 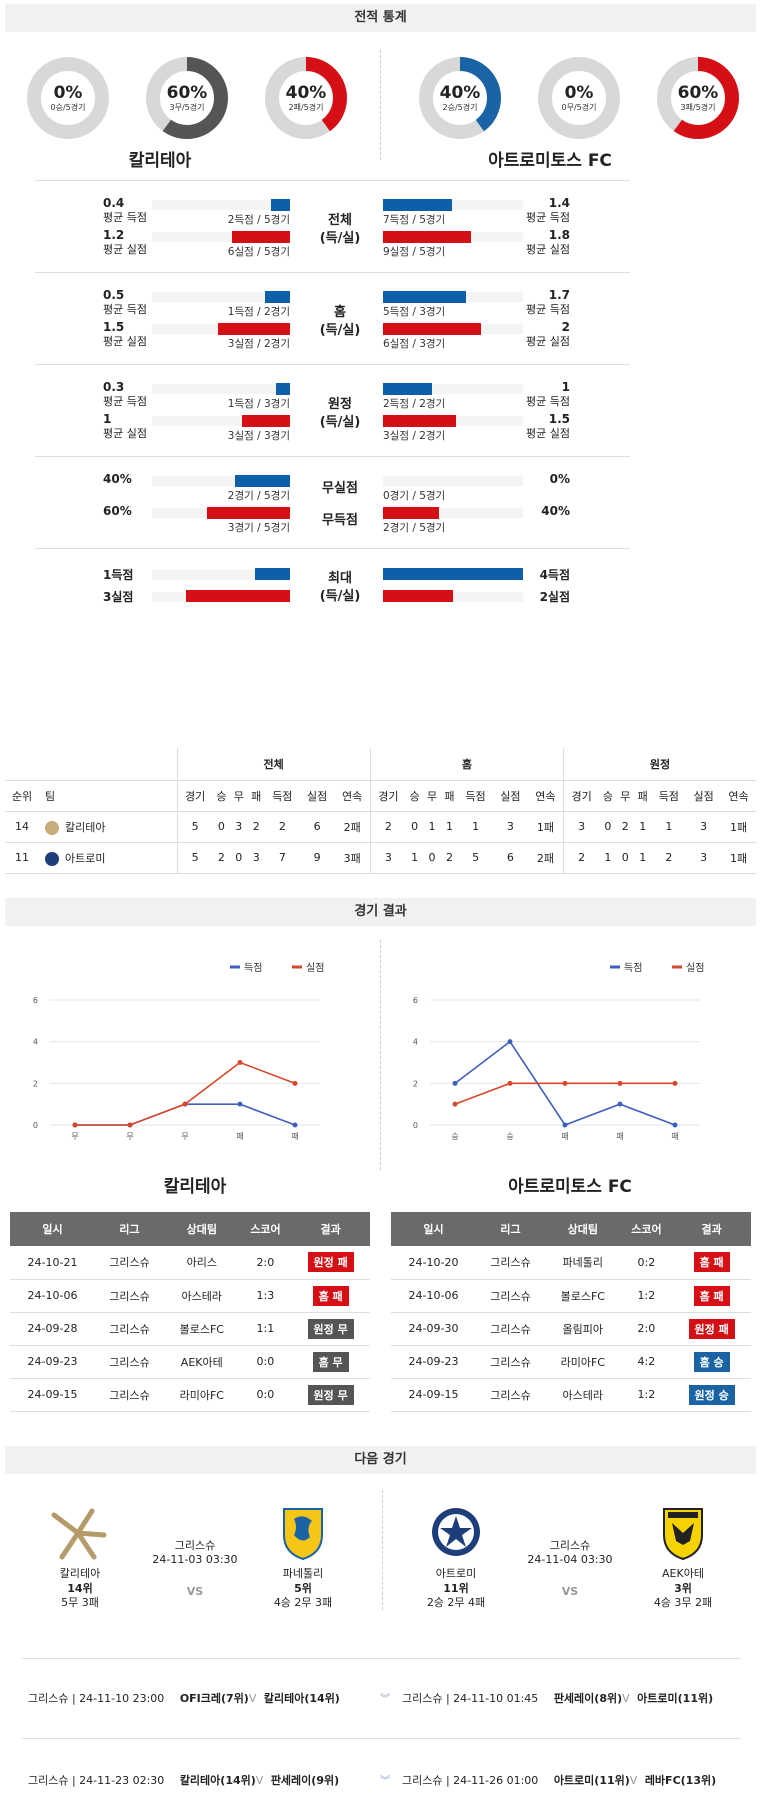 What do you see at coordinates (53, 1296) in the screenshot?
I see `result-date: 24-10-06` at bounding box center [53, 1296].